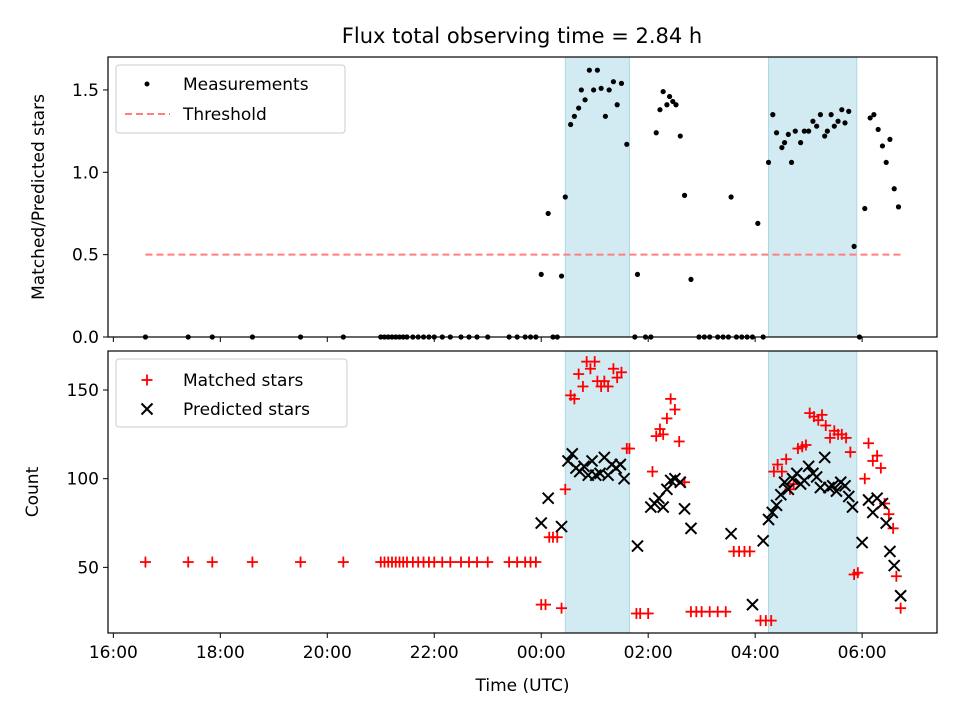 This screenshot has height=720, width=960. Describe the element at coordinates (487, 339) in the screenshot. I see `top-x-axis-ticks` at that location.